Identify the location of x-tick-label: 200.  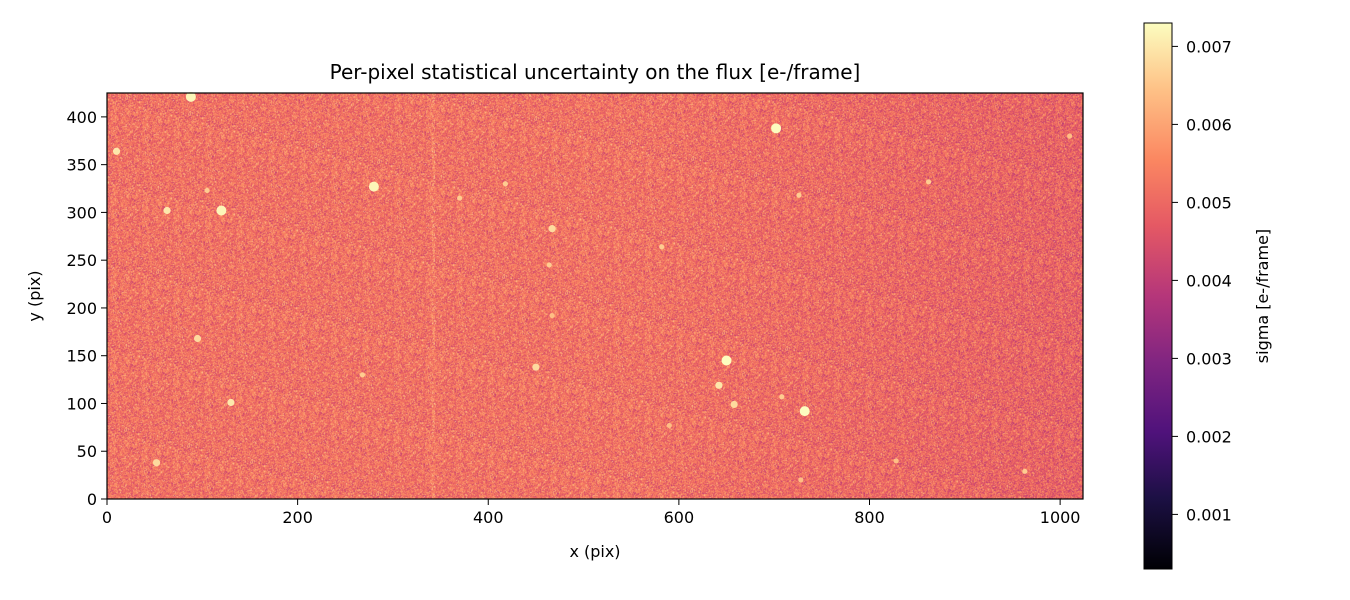
(297, 517).